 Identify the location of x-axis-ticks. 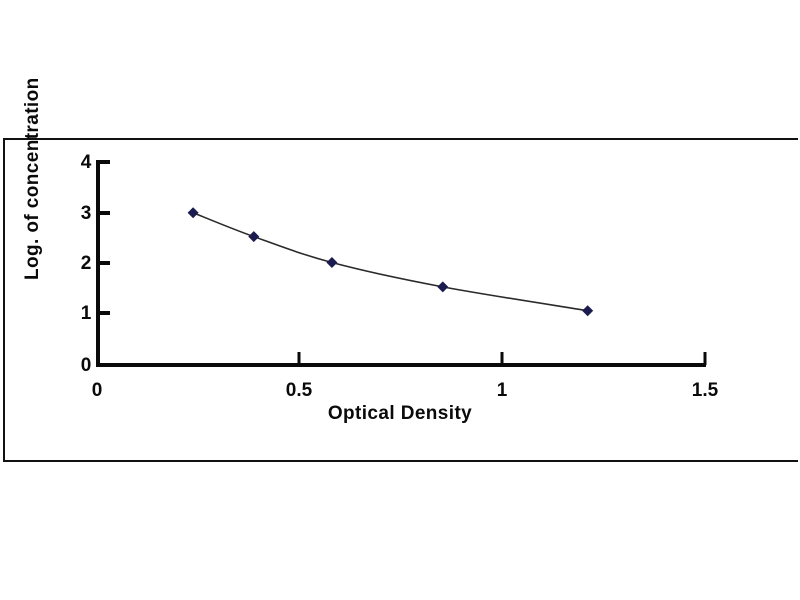
(502, 358).